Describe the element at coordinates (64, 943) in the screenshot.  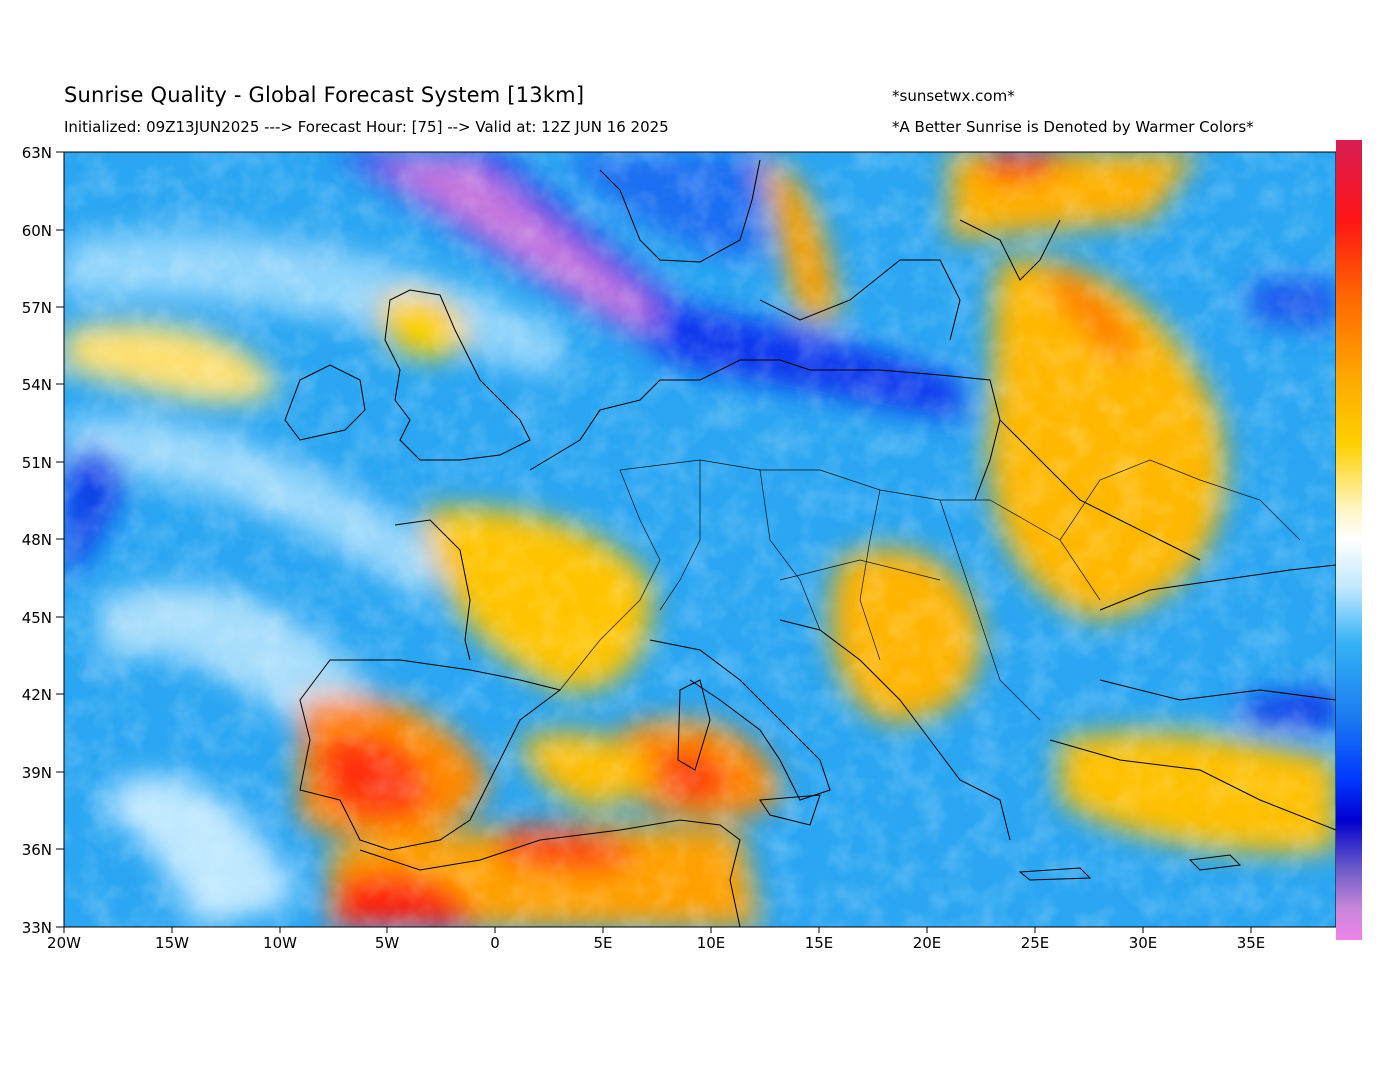
I see `lon-label-20W: 20W` at that location.